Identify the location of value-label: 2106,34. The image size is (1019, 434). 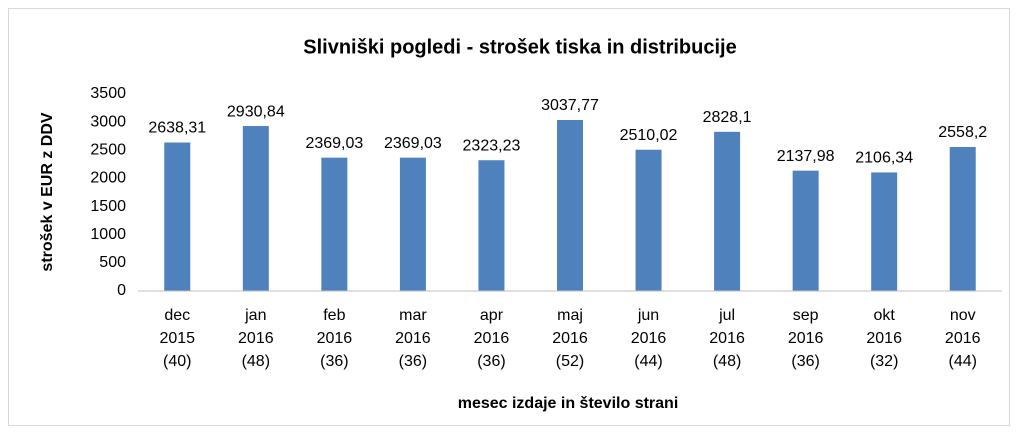
(884, 158).